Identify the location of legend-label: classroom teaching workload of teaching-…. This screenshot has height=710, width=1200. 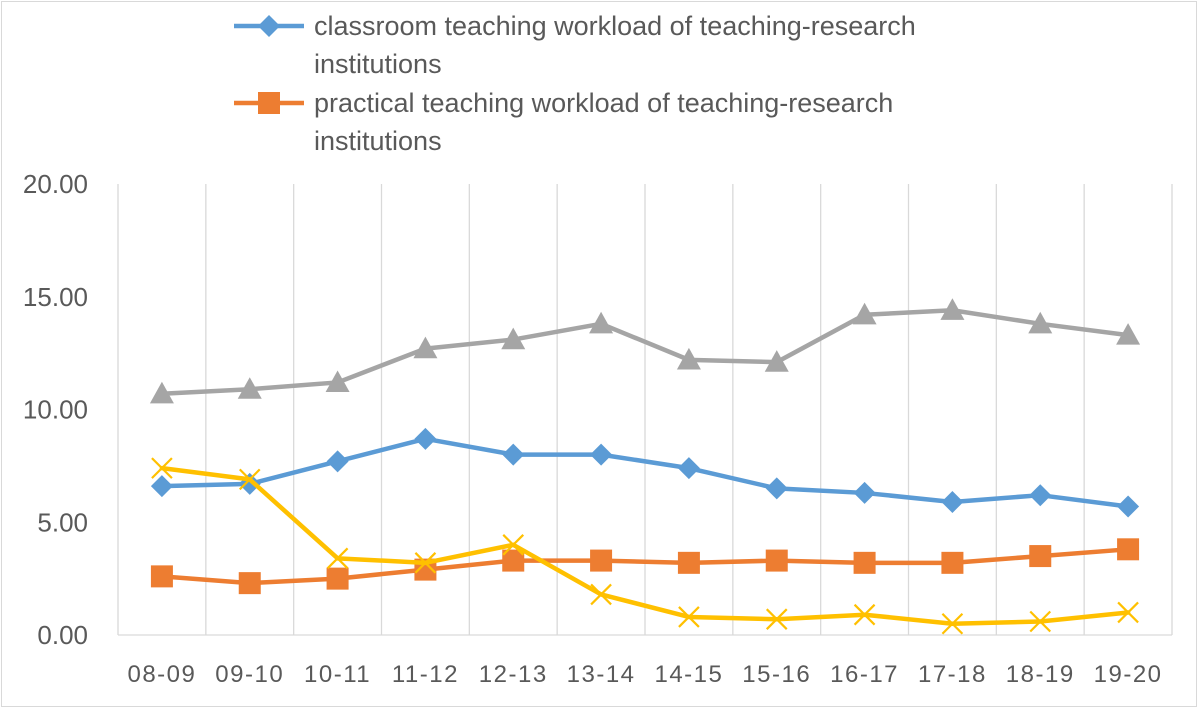
(615, 26).